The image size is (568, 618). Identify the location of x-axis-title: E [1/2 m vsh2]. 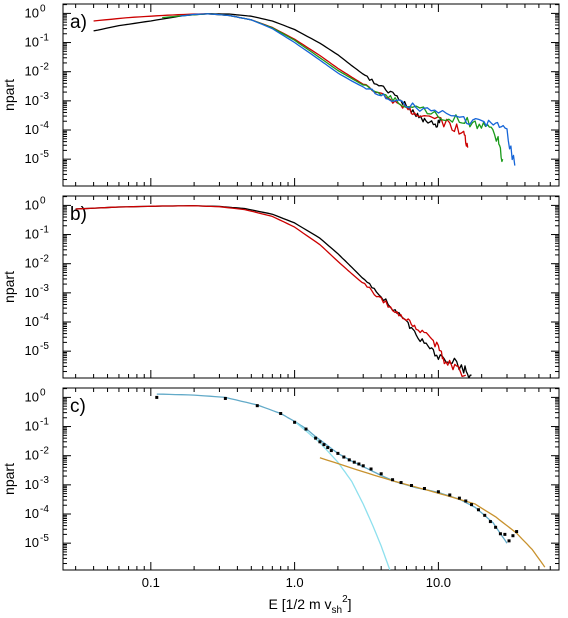
(309, 605).